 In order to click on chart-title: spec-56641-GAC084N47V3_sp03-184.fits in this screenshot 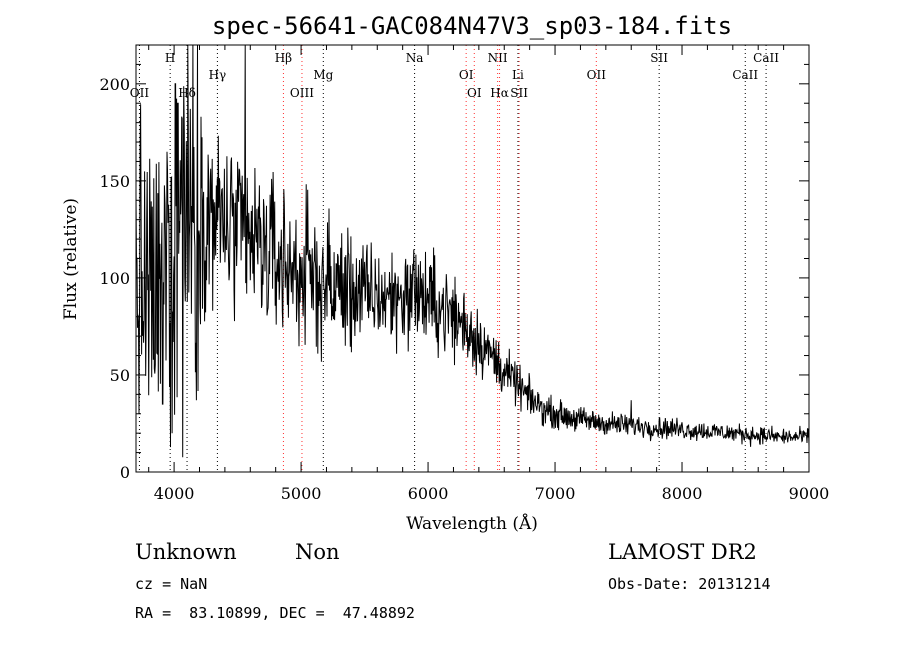, I will do `click(472, 26)`.